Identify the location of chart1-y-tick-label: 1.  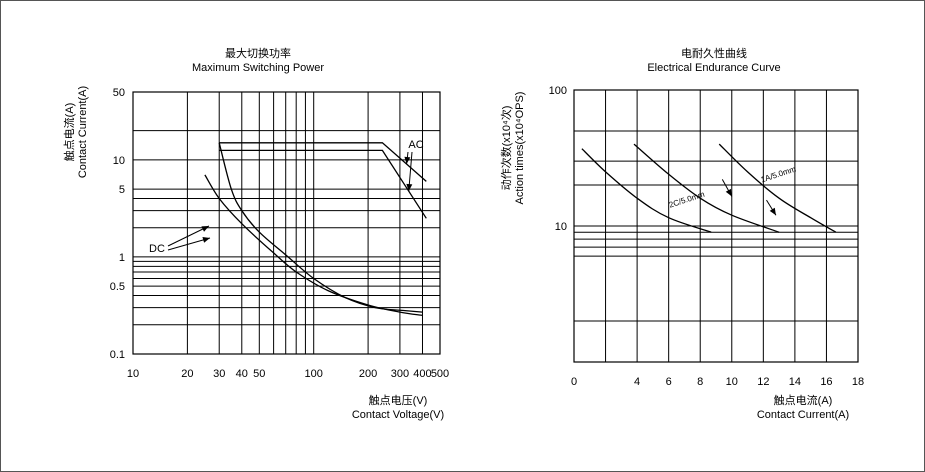
(122, 258).